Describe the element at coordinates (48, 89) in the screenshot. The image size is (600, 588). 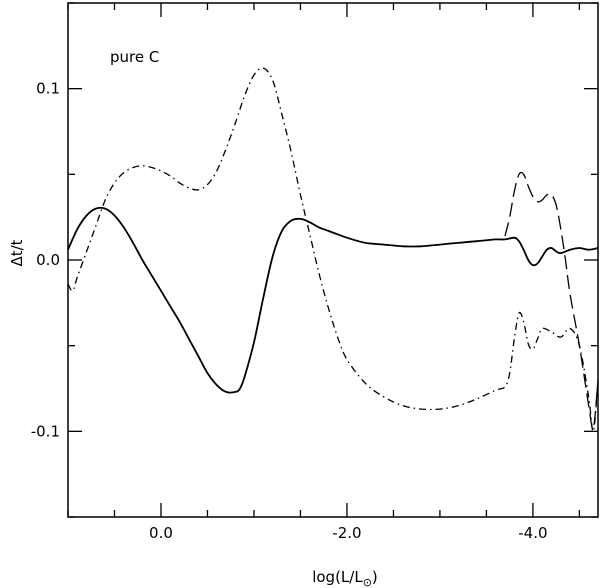
I see `y-tick-label: 0.1` at that location.